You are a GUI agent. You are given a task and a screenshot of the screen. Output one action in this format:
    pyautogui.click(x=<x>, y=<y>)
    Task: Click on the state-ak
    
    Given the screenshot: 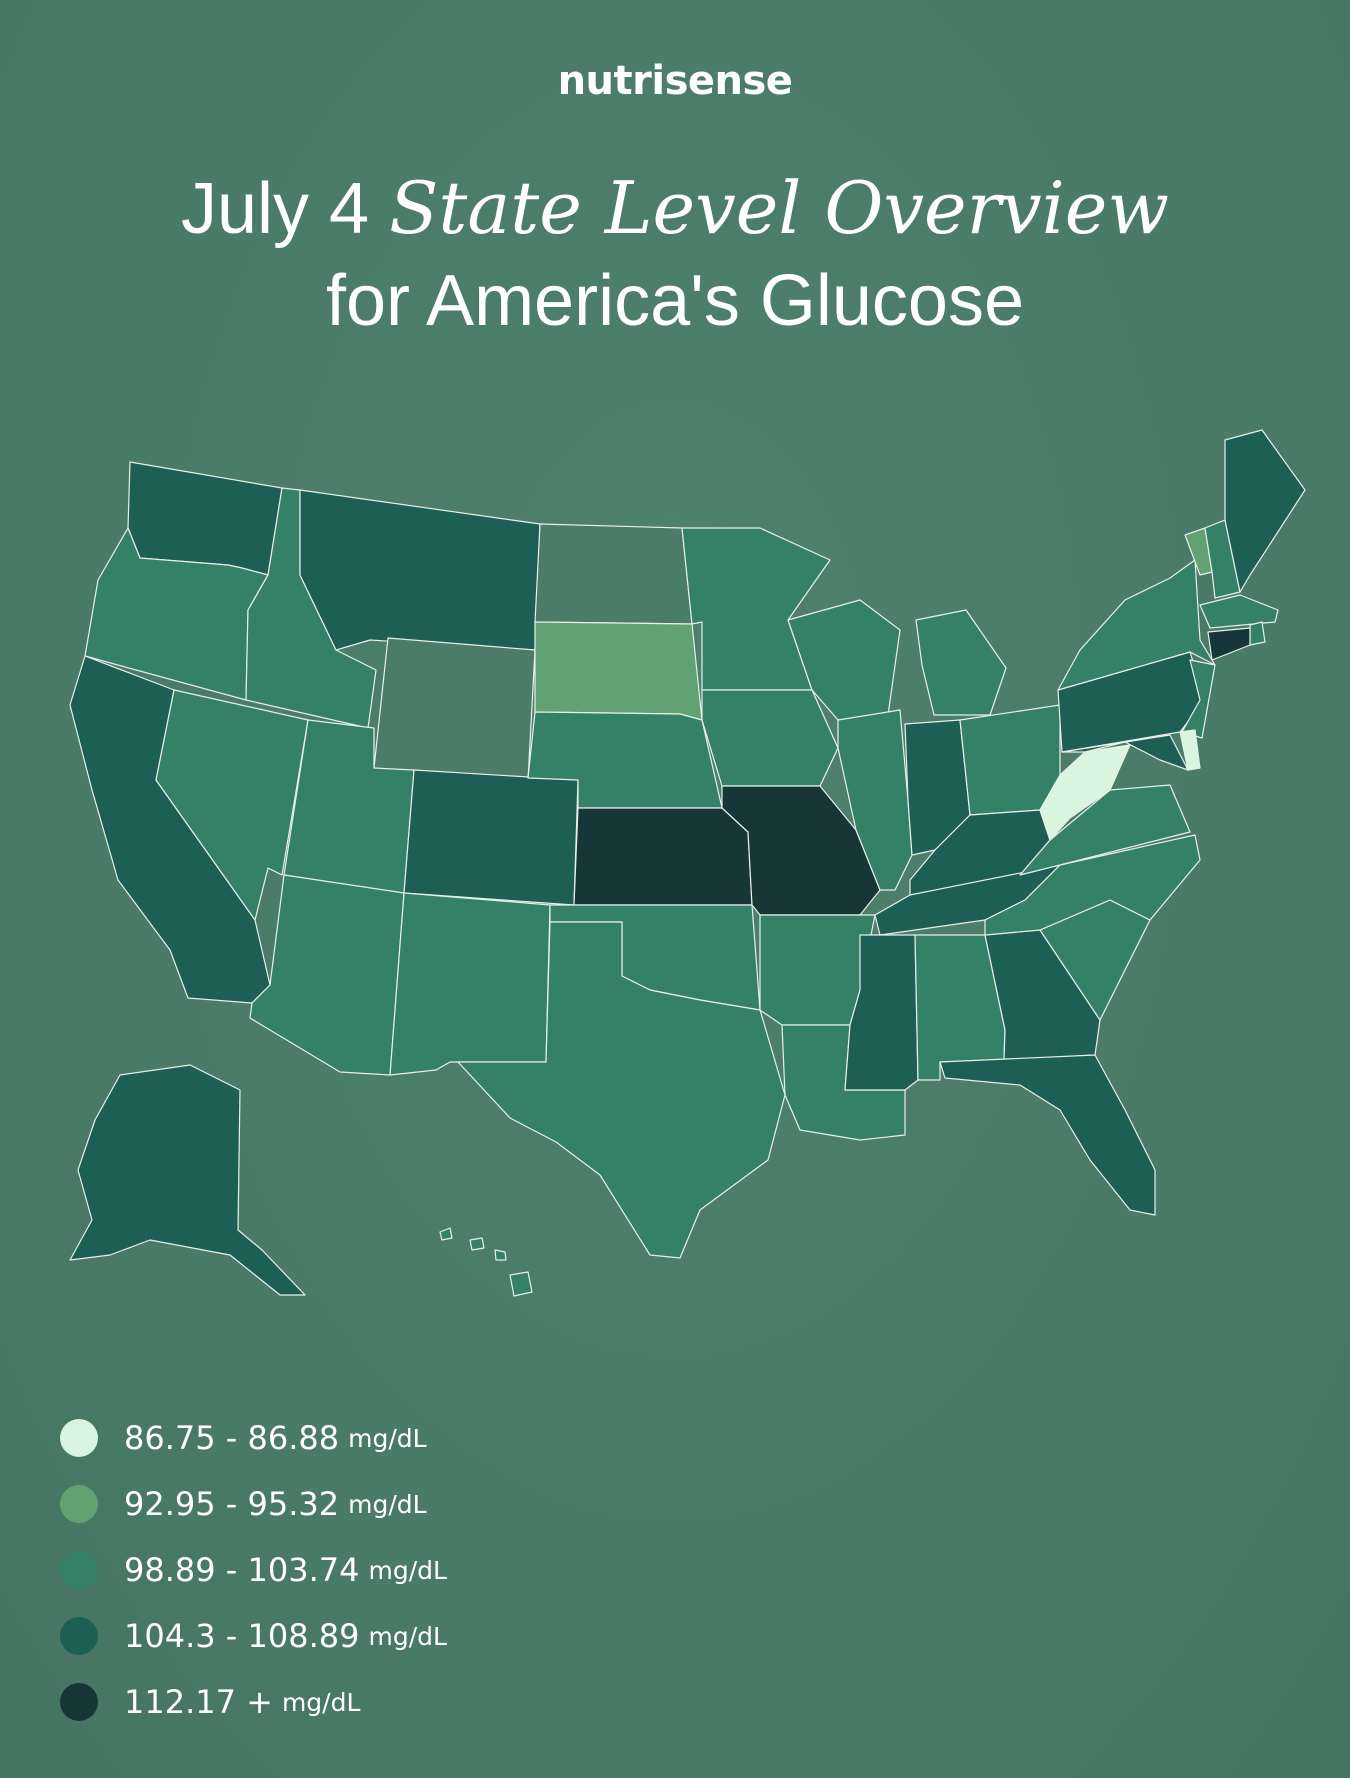 What is the action you would take?
    pyautogui.click(x=187, y=1180)
    